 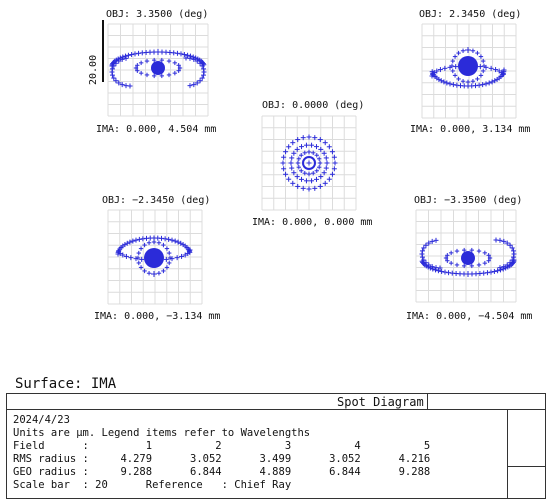 I want to click on panel-header: Spot Diagram, so click(x=276, y=402).